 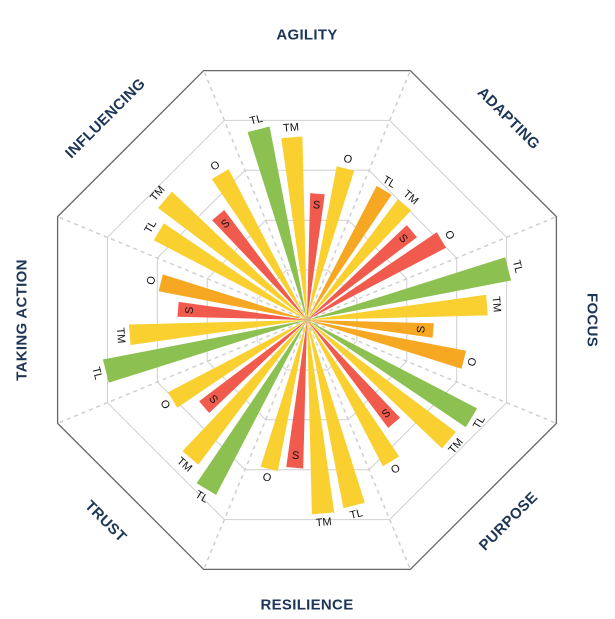 I want to click on bar-focus-tm, so click(x=397, y=307).